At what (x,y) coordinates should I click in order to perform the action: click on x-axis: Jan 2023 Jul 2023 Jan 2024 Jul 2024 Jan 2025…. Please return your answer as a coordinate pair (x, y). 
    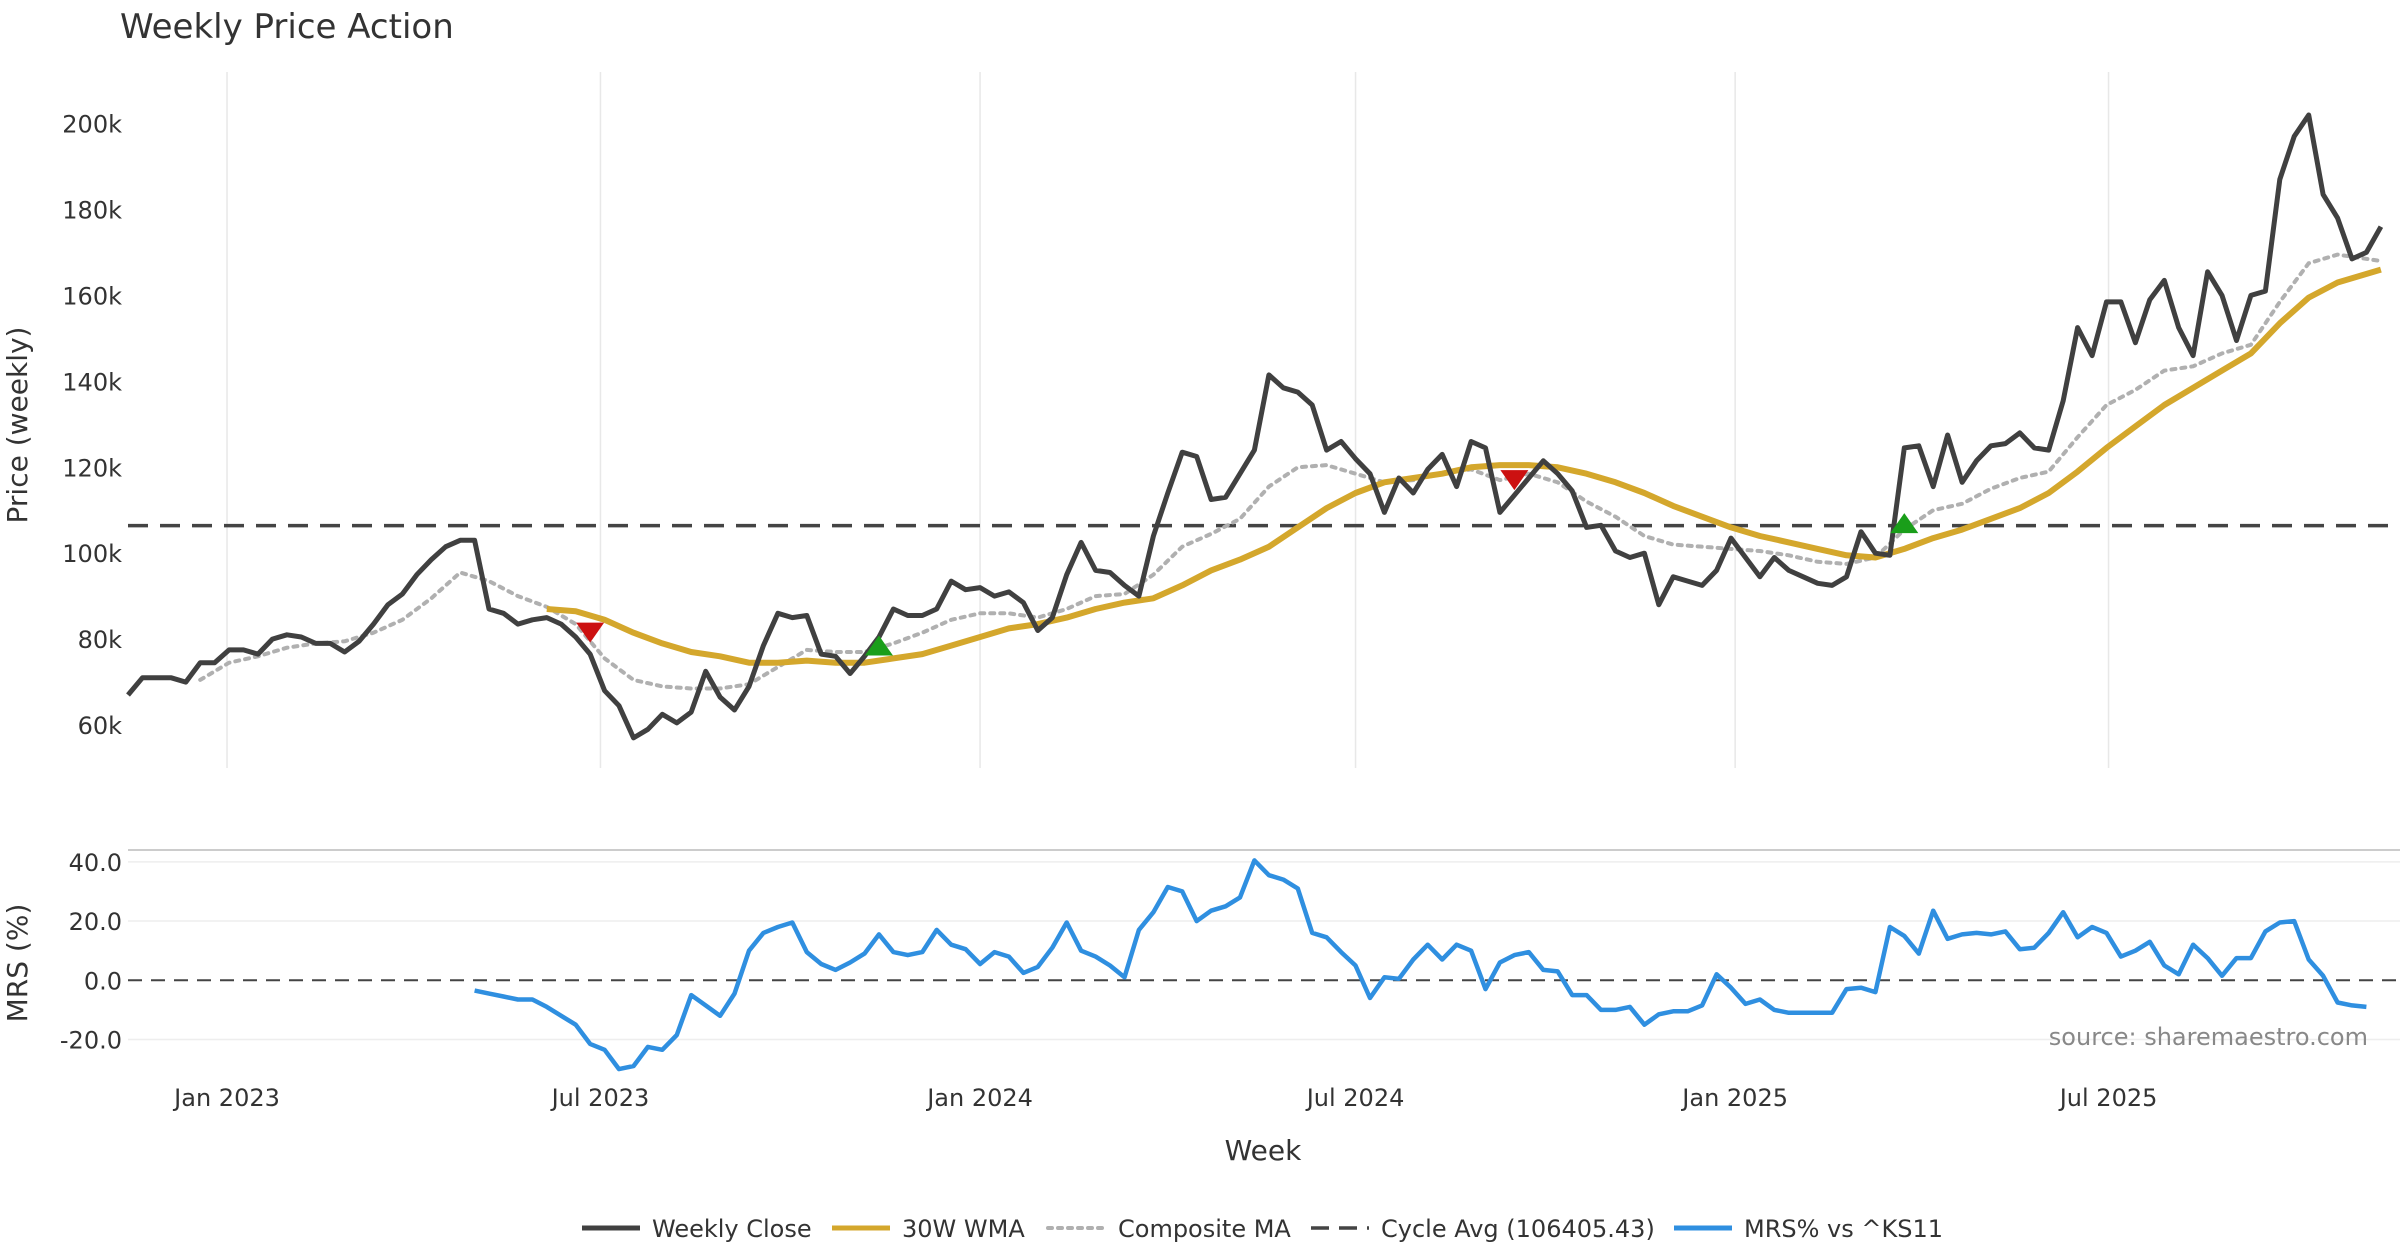
    Looking at the image, I should click on (1164, 1098).